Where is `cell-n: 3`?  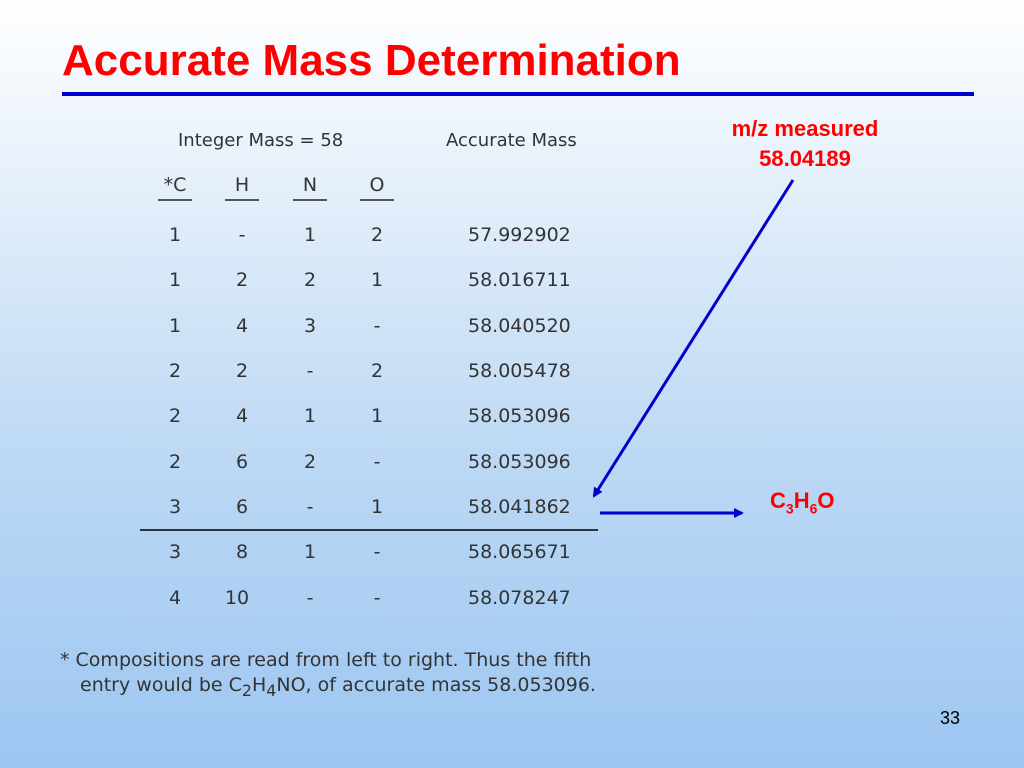 cell-n: 3 is located at coordinates (310, 326).